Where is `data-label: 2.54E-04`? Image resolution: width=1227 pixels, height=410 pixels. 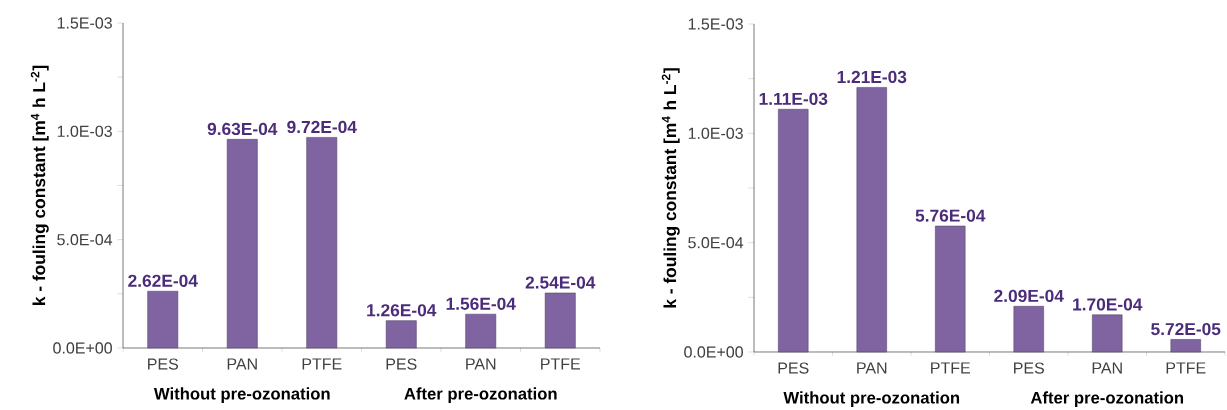 data-label: 2.54E-04 is located at coordinates (560, 282).